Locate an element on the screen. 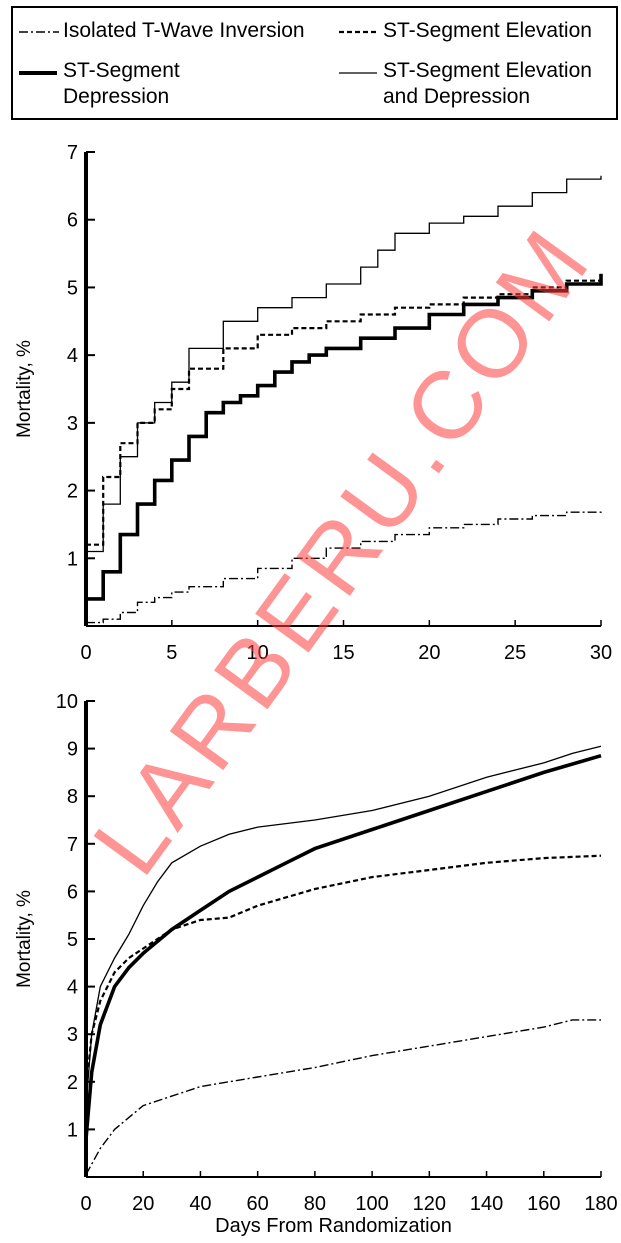 Image resolution: width=621 pixels, height=1243 pixels. x-tick-label: 100 is located at coordinates (371, 1204).